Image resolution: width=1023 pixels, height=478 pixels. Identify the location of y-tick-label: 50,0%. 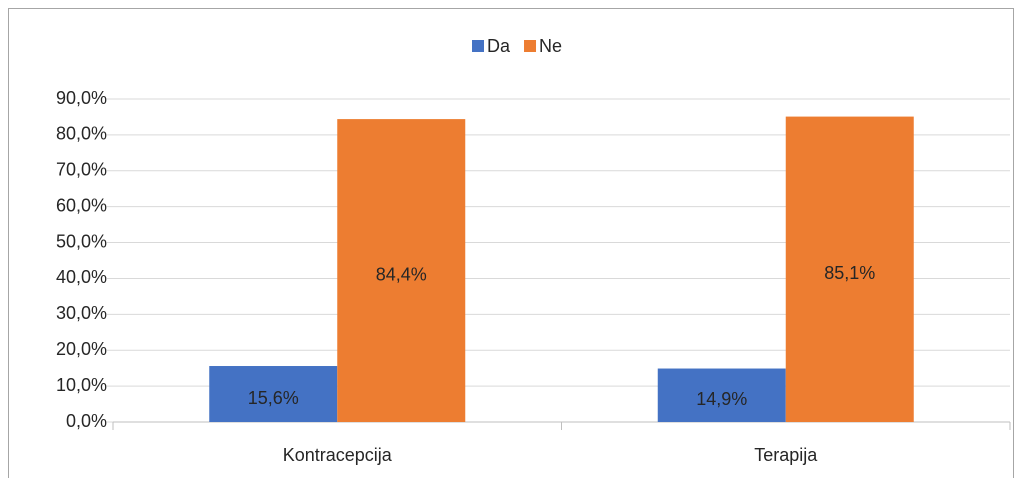
(81, 241).